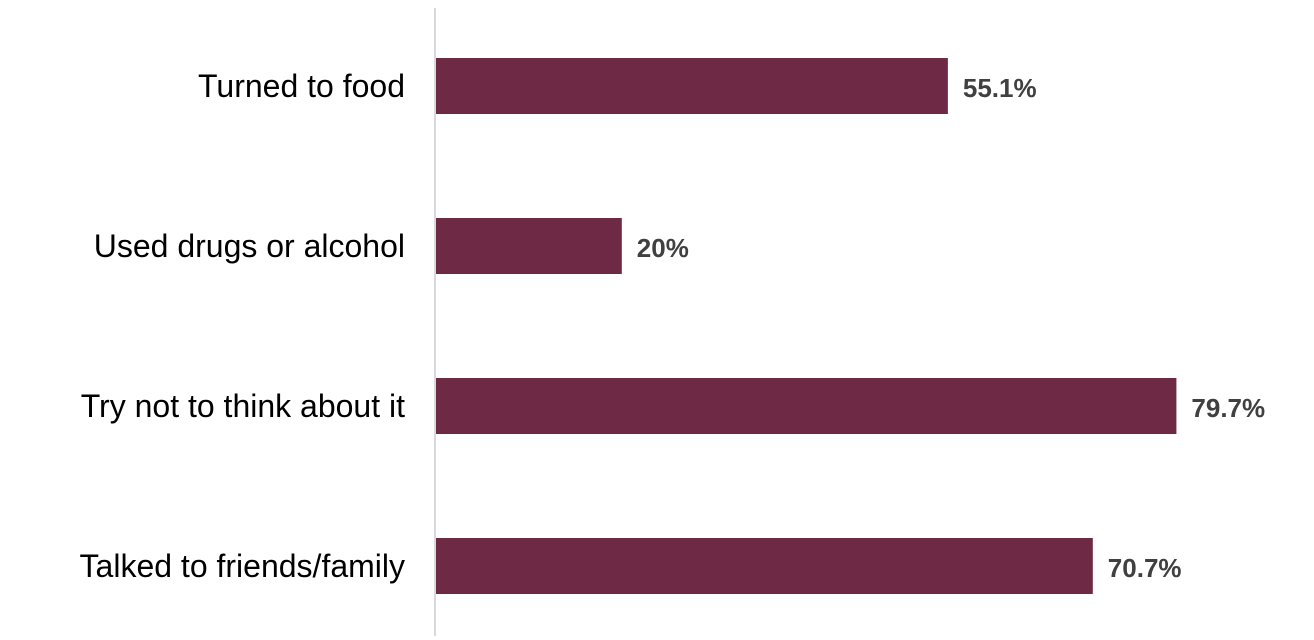  Describe the element at coordinates (301, 86) in the screenshot. I see `category-label-turned-to-food: Turned to food` at that location.